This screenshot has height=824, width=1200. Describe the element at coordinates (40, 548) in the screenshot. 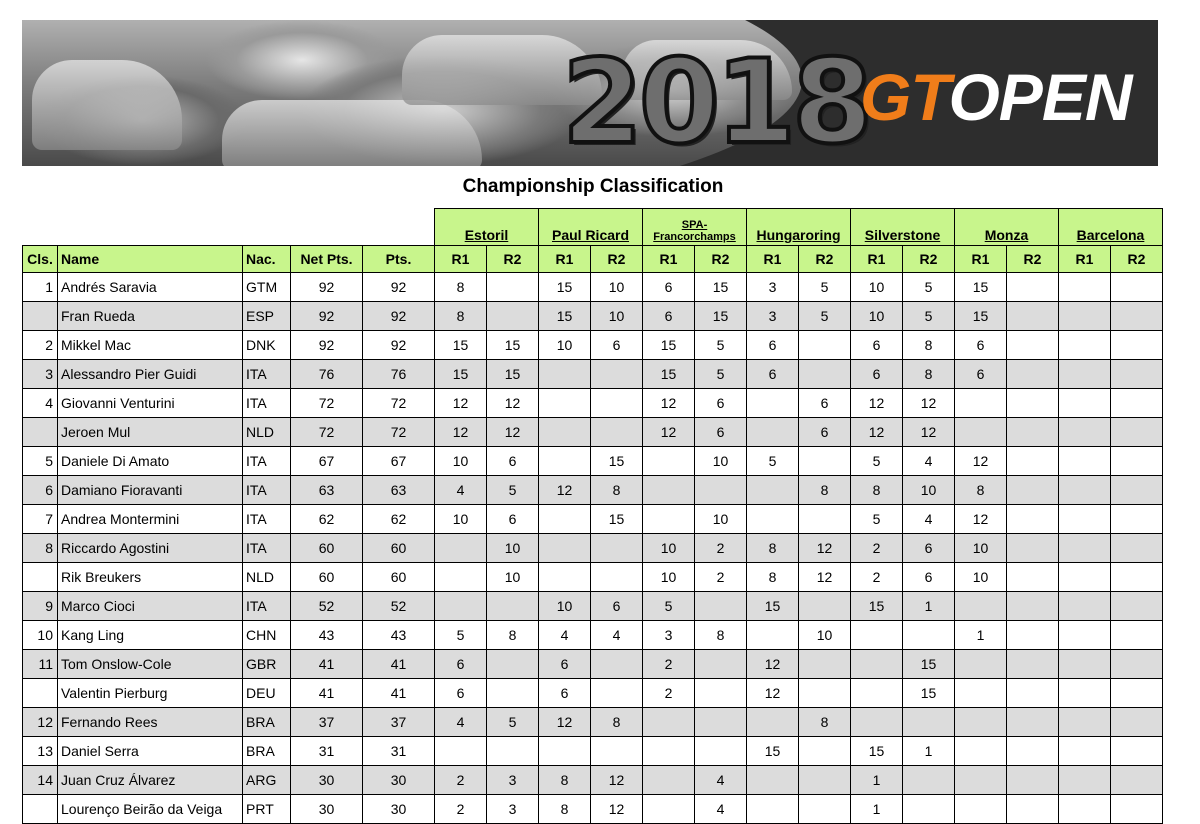

I see `cell-cls: 8` at that location.